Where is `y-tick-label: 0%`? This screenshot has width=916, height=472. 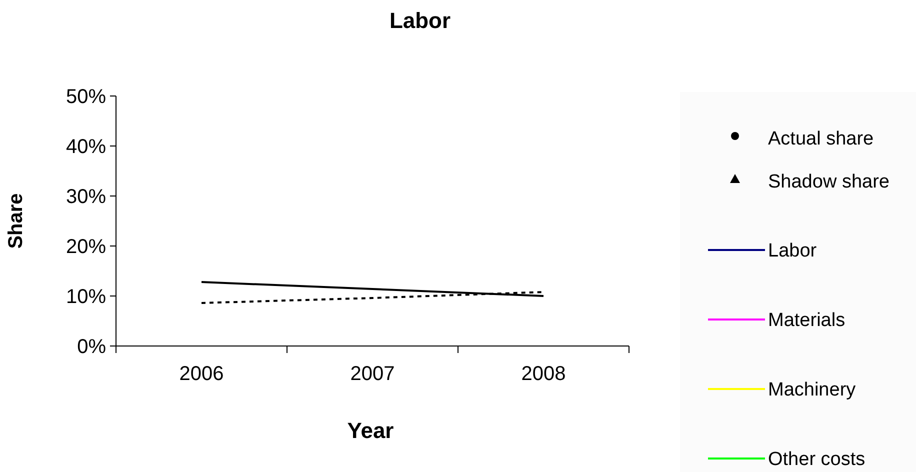 y-tick-label: 0% is located at coordinates (91, 347).